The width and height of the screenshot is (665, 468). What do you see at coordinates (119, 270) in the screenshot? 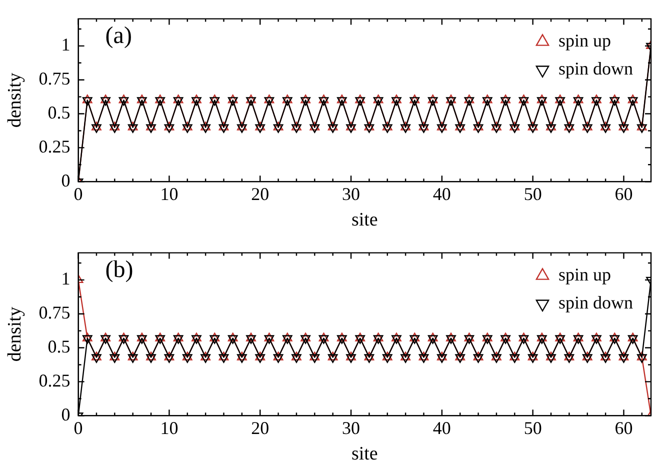
I see `annotation: (b)` at bounding box center [119, 270].